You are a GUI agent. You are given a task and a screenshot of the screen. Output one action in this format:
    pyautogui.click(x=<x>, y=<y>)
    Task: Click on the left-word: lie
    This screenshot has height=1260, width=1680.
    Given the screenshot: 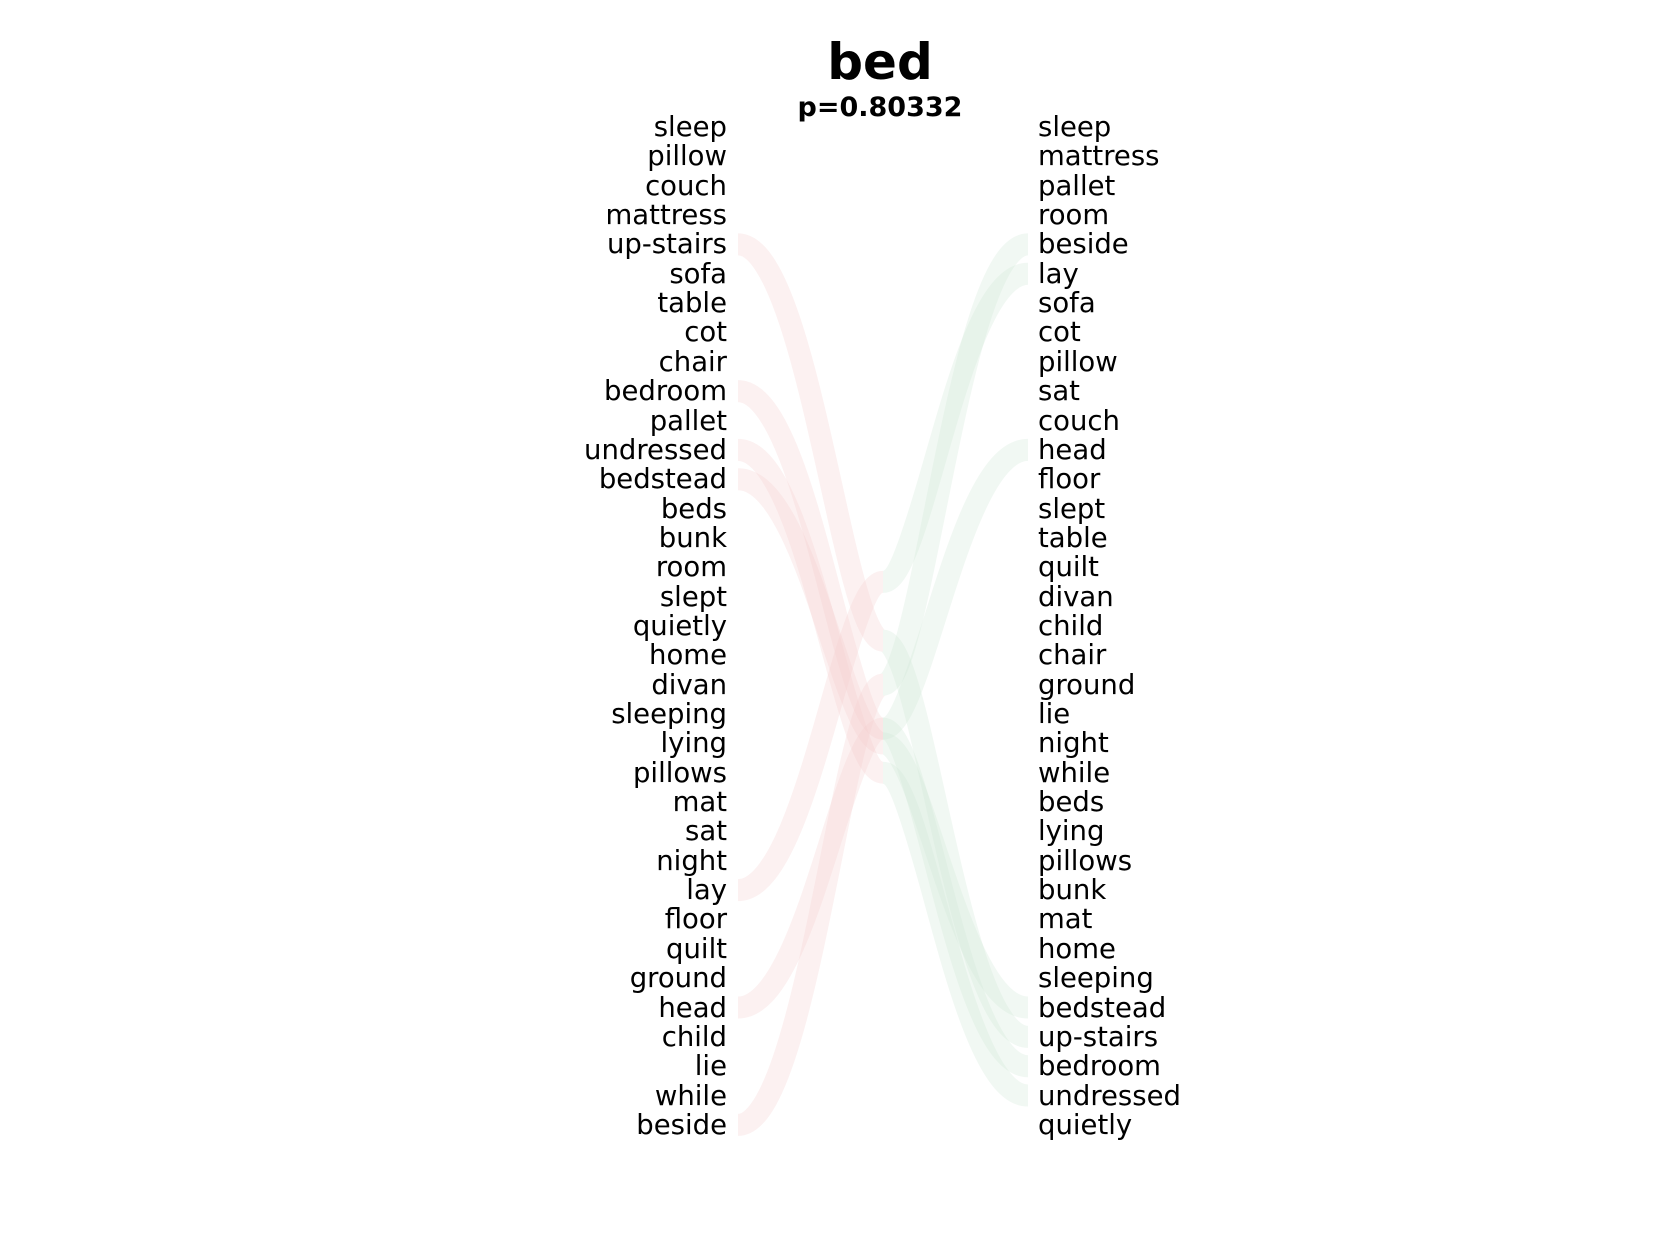 What is the action you would take?
    pyautogui.click(x=710, y=1066)
    